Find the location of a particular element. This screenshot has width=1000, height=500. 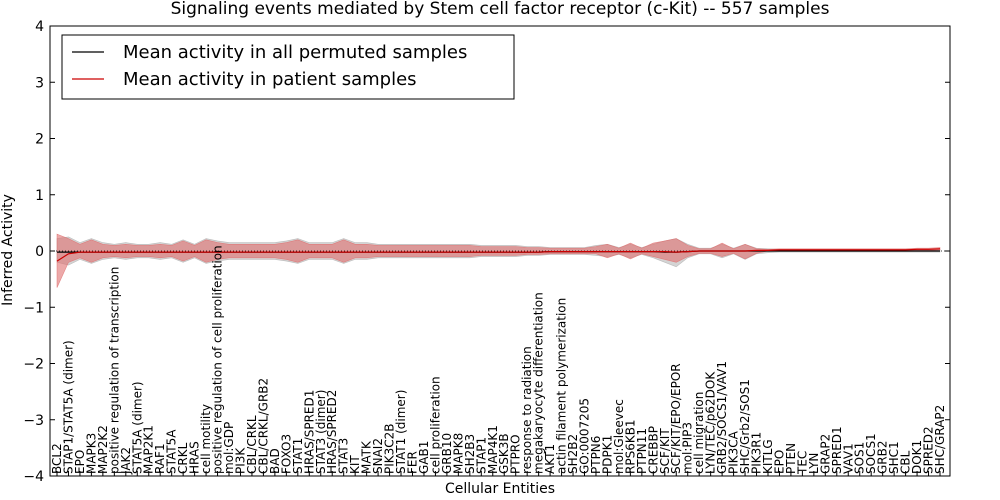

x-tick-label: CBL is located at coordinates (906, 462).